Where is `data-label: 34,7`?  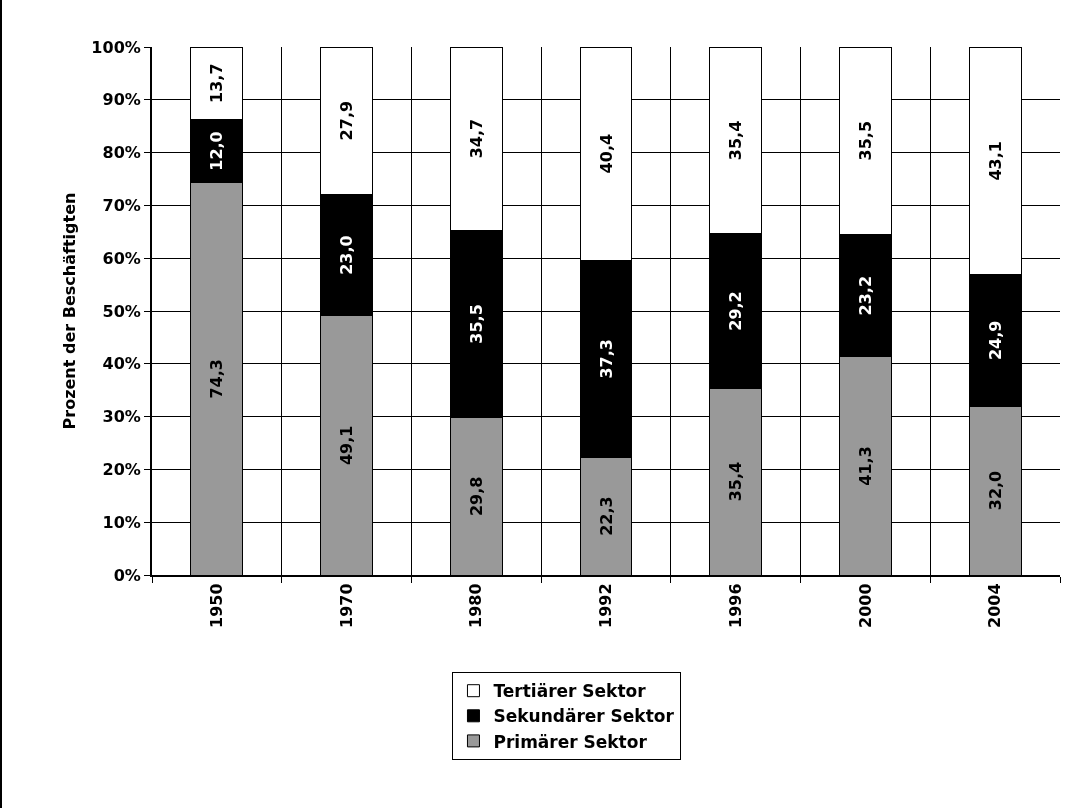 data-label: 34,7 is located at coordinates (476, 138).